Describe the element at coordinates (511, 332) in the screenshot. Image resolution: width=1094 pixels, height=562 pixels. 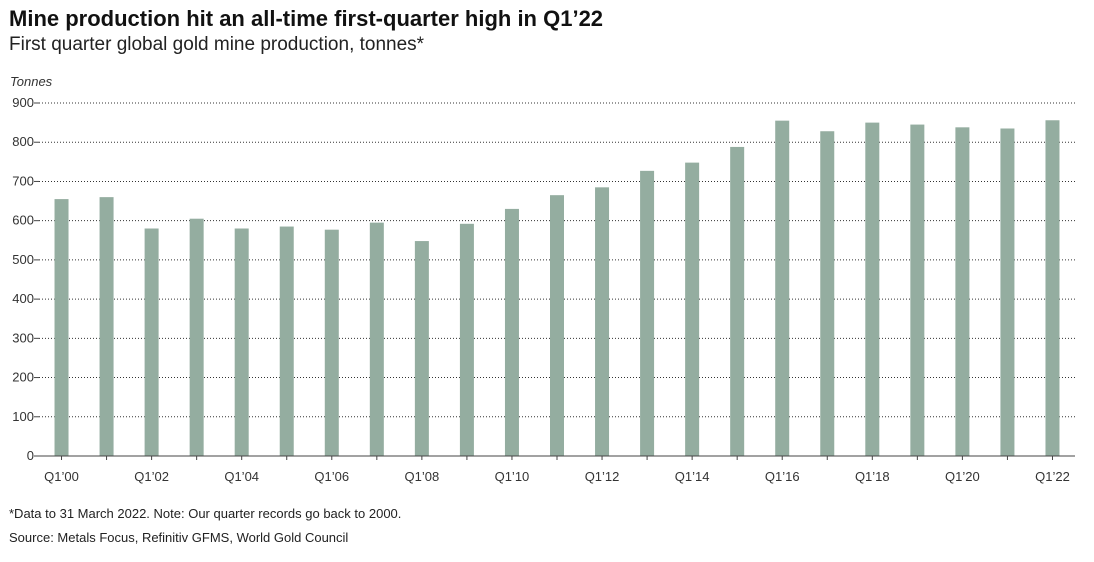
I see `bar-Q1’10` at that location.